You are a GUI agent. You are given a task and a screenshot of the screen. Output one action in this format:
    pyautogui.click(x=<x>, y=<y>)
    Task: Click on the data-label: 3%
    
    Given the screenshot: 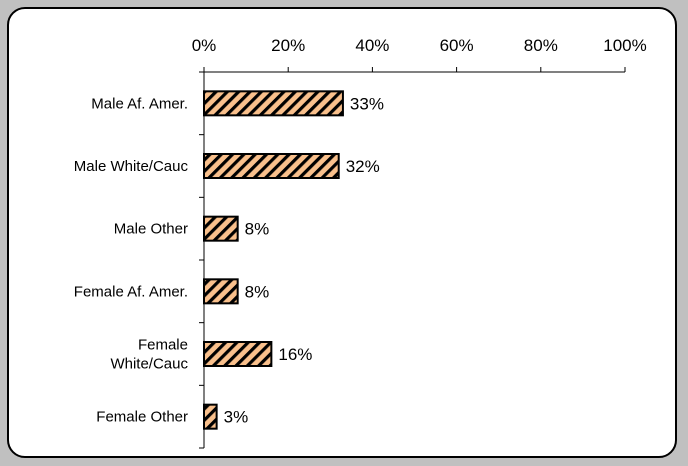 What is the action you would take?
    pyautogui.click(x=236, y=417)
    